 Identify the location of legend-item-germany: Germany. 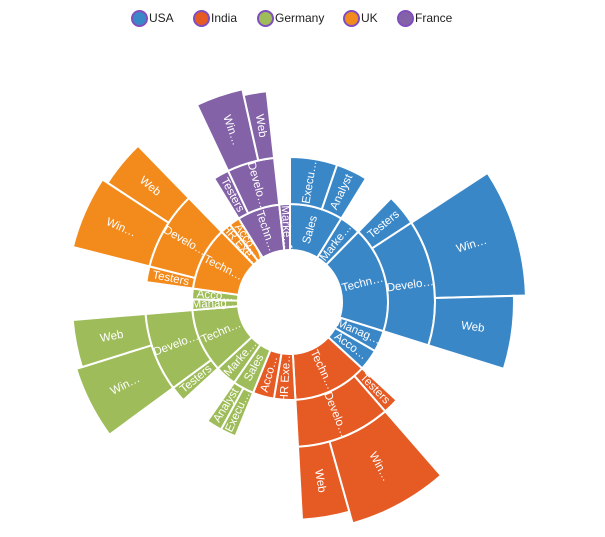
(290, 18).